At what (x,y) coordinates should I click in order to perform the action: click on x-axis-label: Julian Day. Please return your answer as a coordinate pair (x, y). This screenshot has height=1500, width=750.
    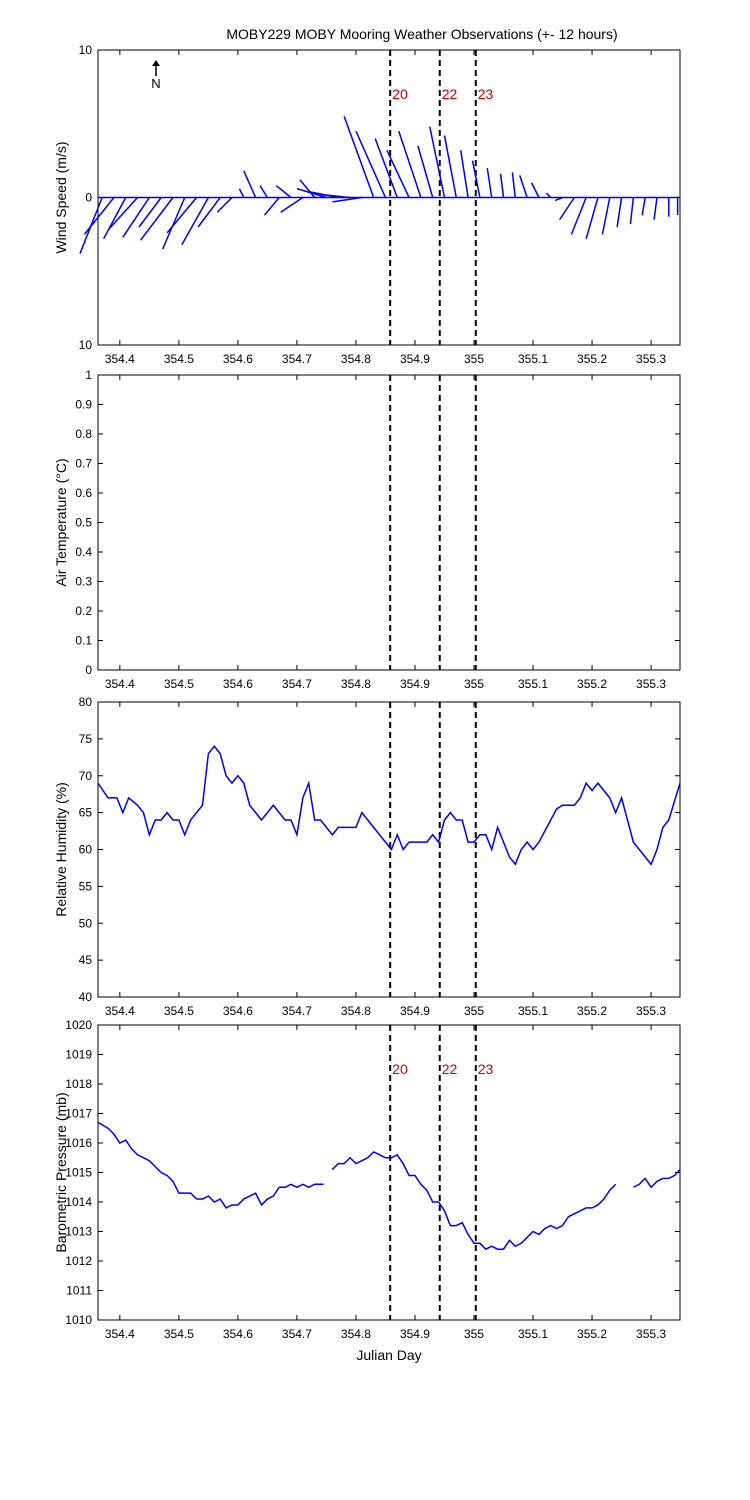
    Looking at the image, I should click on (388, 1355).